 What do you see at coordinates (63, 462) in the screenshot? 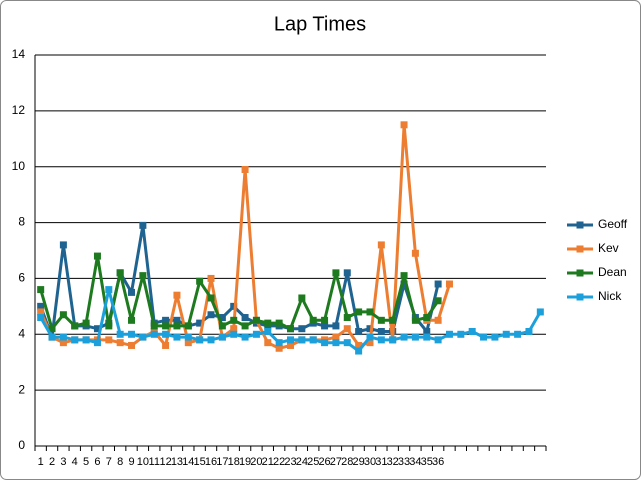
I see `x-tick-label: 3` at bounding box center [63, 462].